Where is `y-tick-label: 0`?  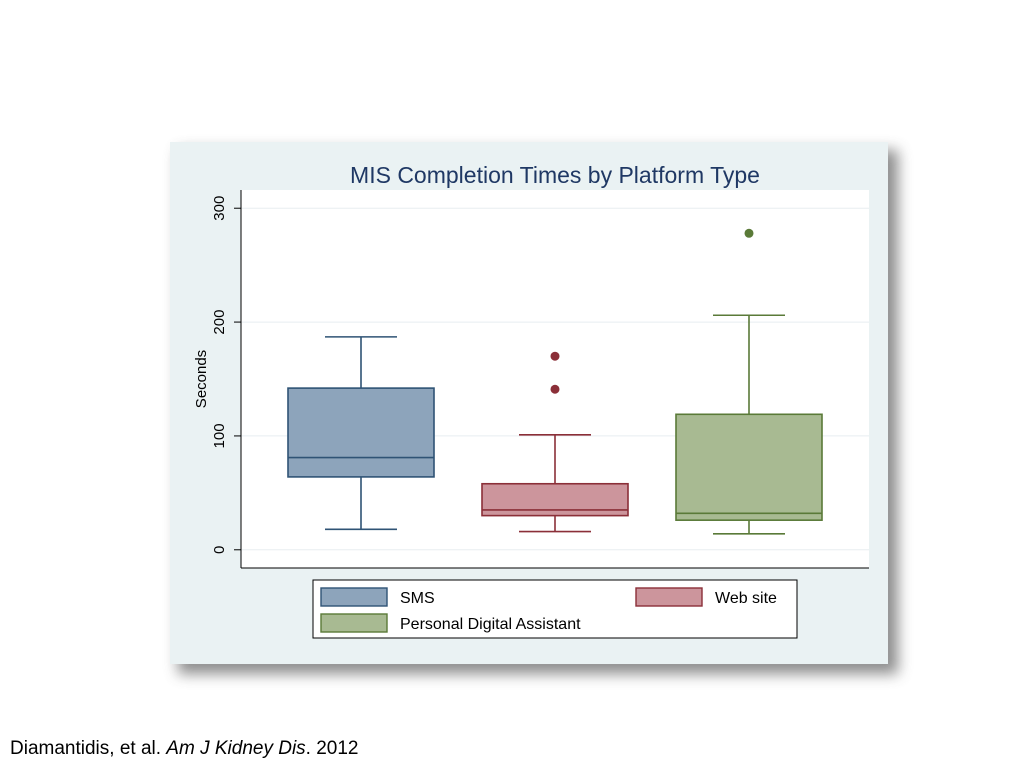
y-tick-label: 0 is located at coordinates (219, 550).